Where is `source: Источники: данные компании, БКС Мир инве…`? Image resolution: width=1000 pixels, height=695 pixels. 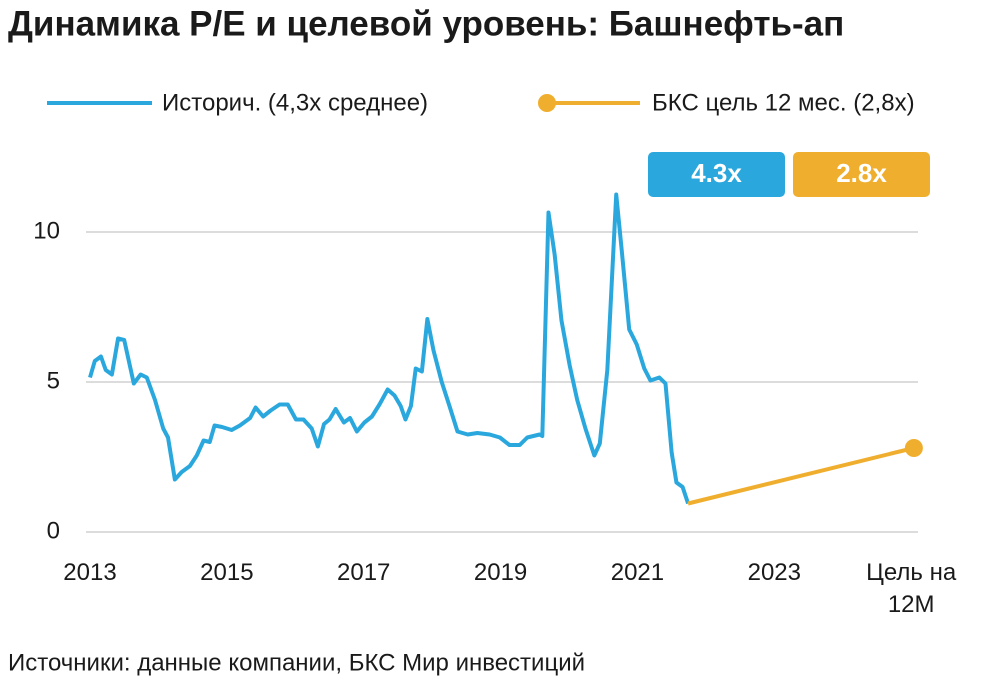
source: Источники: данные компании, БКС Мир инве… is located at coordinates (296, 662).